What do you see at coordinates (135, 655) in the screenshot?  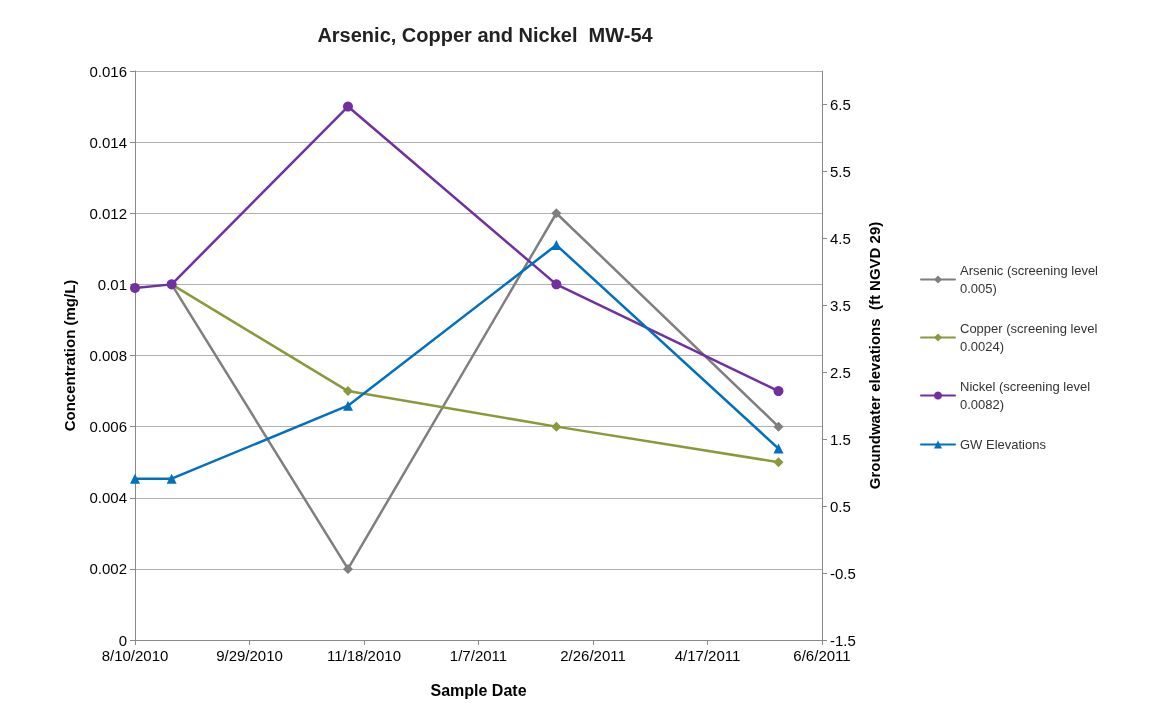 I see `x-tick-label: 8/10/2010` at bounding box center [135, 655].